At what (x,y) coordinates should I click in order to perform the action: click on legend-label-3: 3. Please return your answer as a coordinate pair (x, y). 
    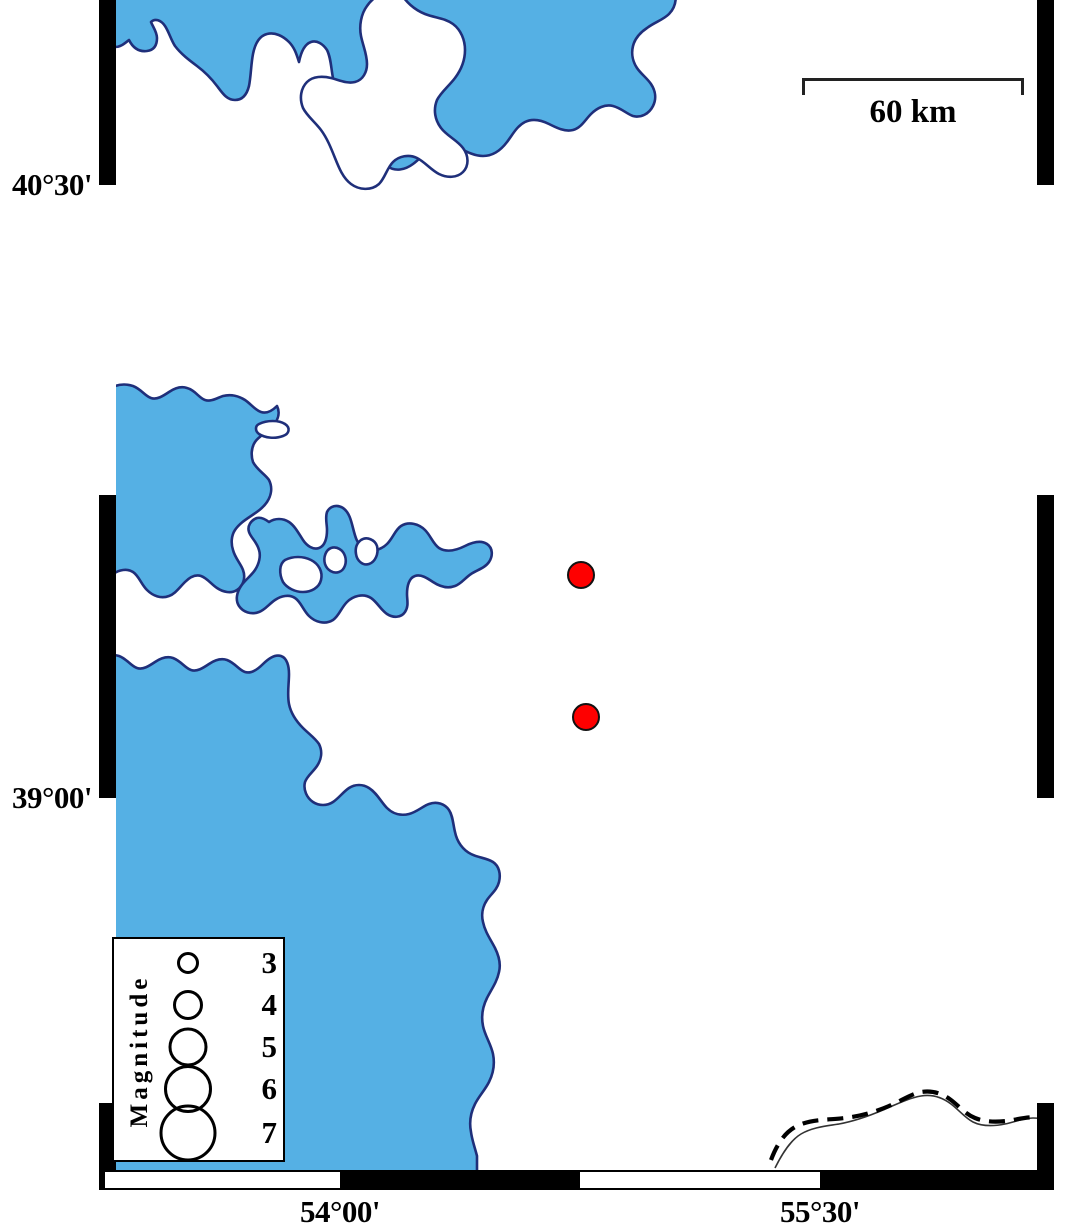
    Looking at the image, I should click on (269, 962).